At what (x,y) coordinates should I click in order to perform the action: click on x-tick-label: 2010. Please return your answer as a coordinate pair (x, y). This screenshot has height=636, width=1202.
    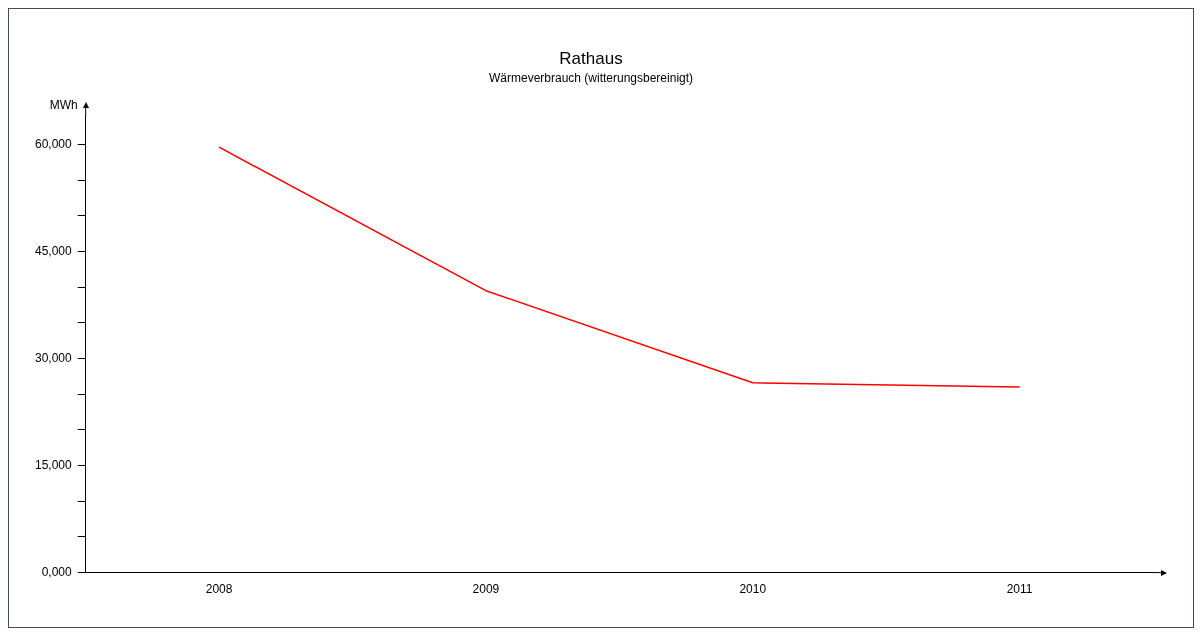
    Looking at the image, I should click on (753, 589).